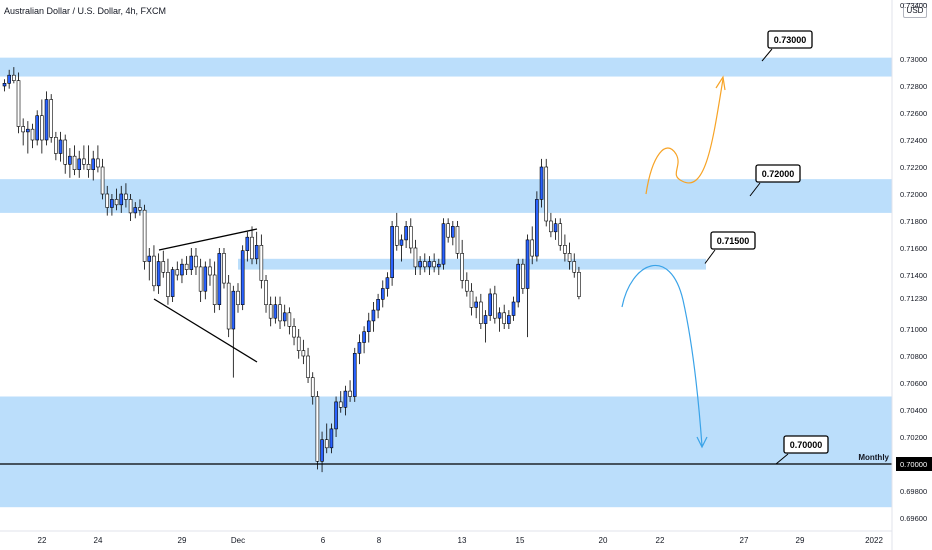 The width and height of the screenshot is (932, 550). What do you see at coordinates (238, 540) in the screenshot?
I see `time-tick-label: Dec` at bounding box center [238, 540].